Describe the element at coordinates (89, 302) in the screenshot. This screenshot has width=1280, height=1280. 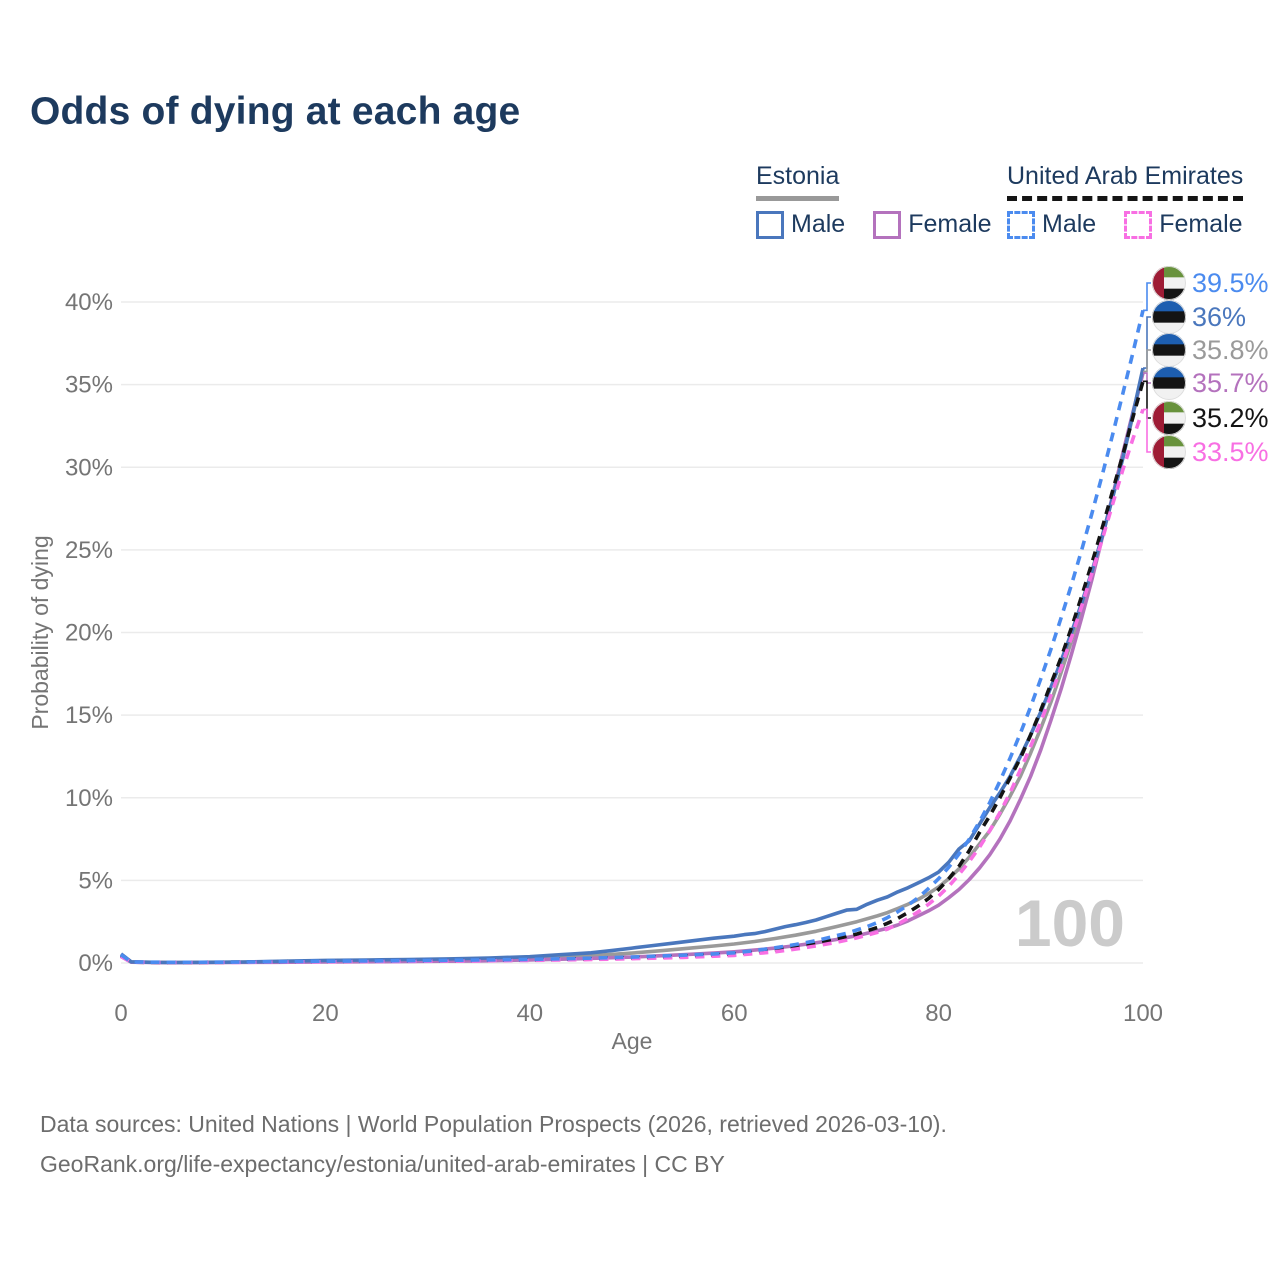
I see `y-tick-label: 40%` at that location.